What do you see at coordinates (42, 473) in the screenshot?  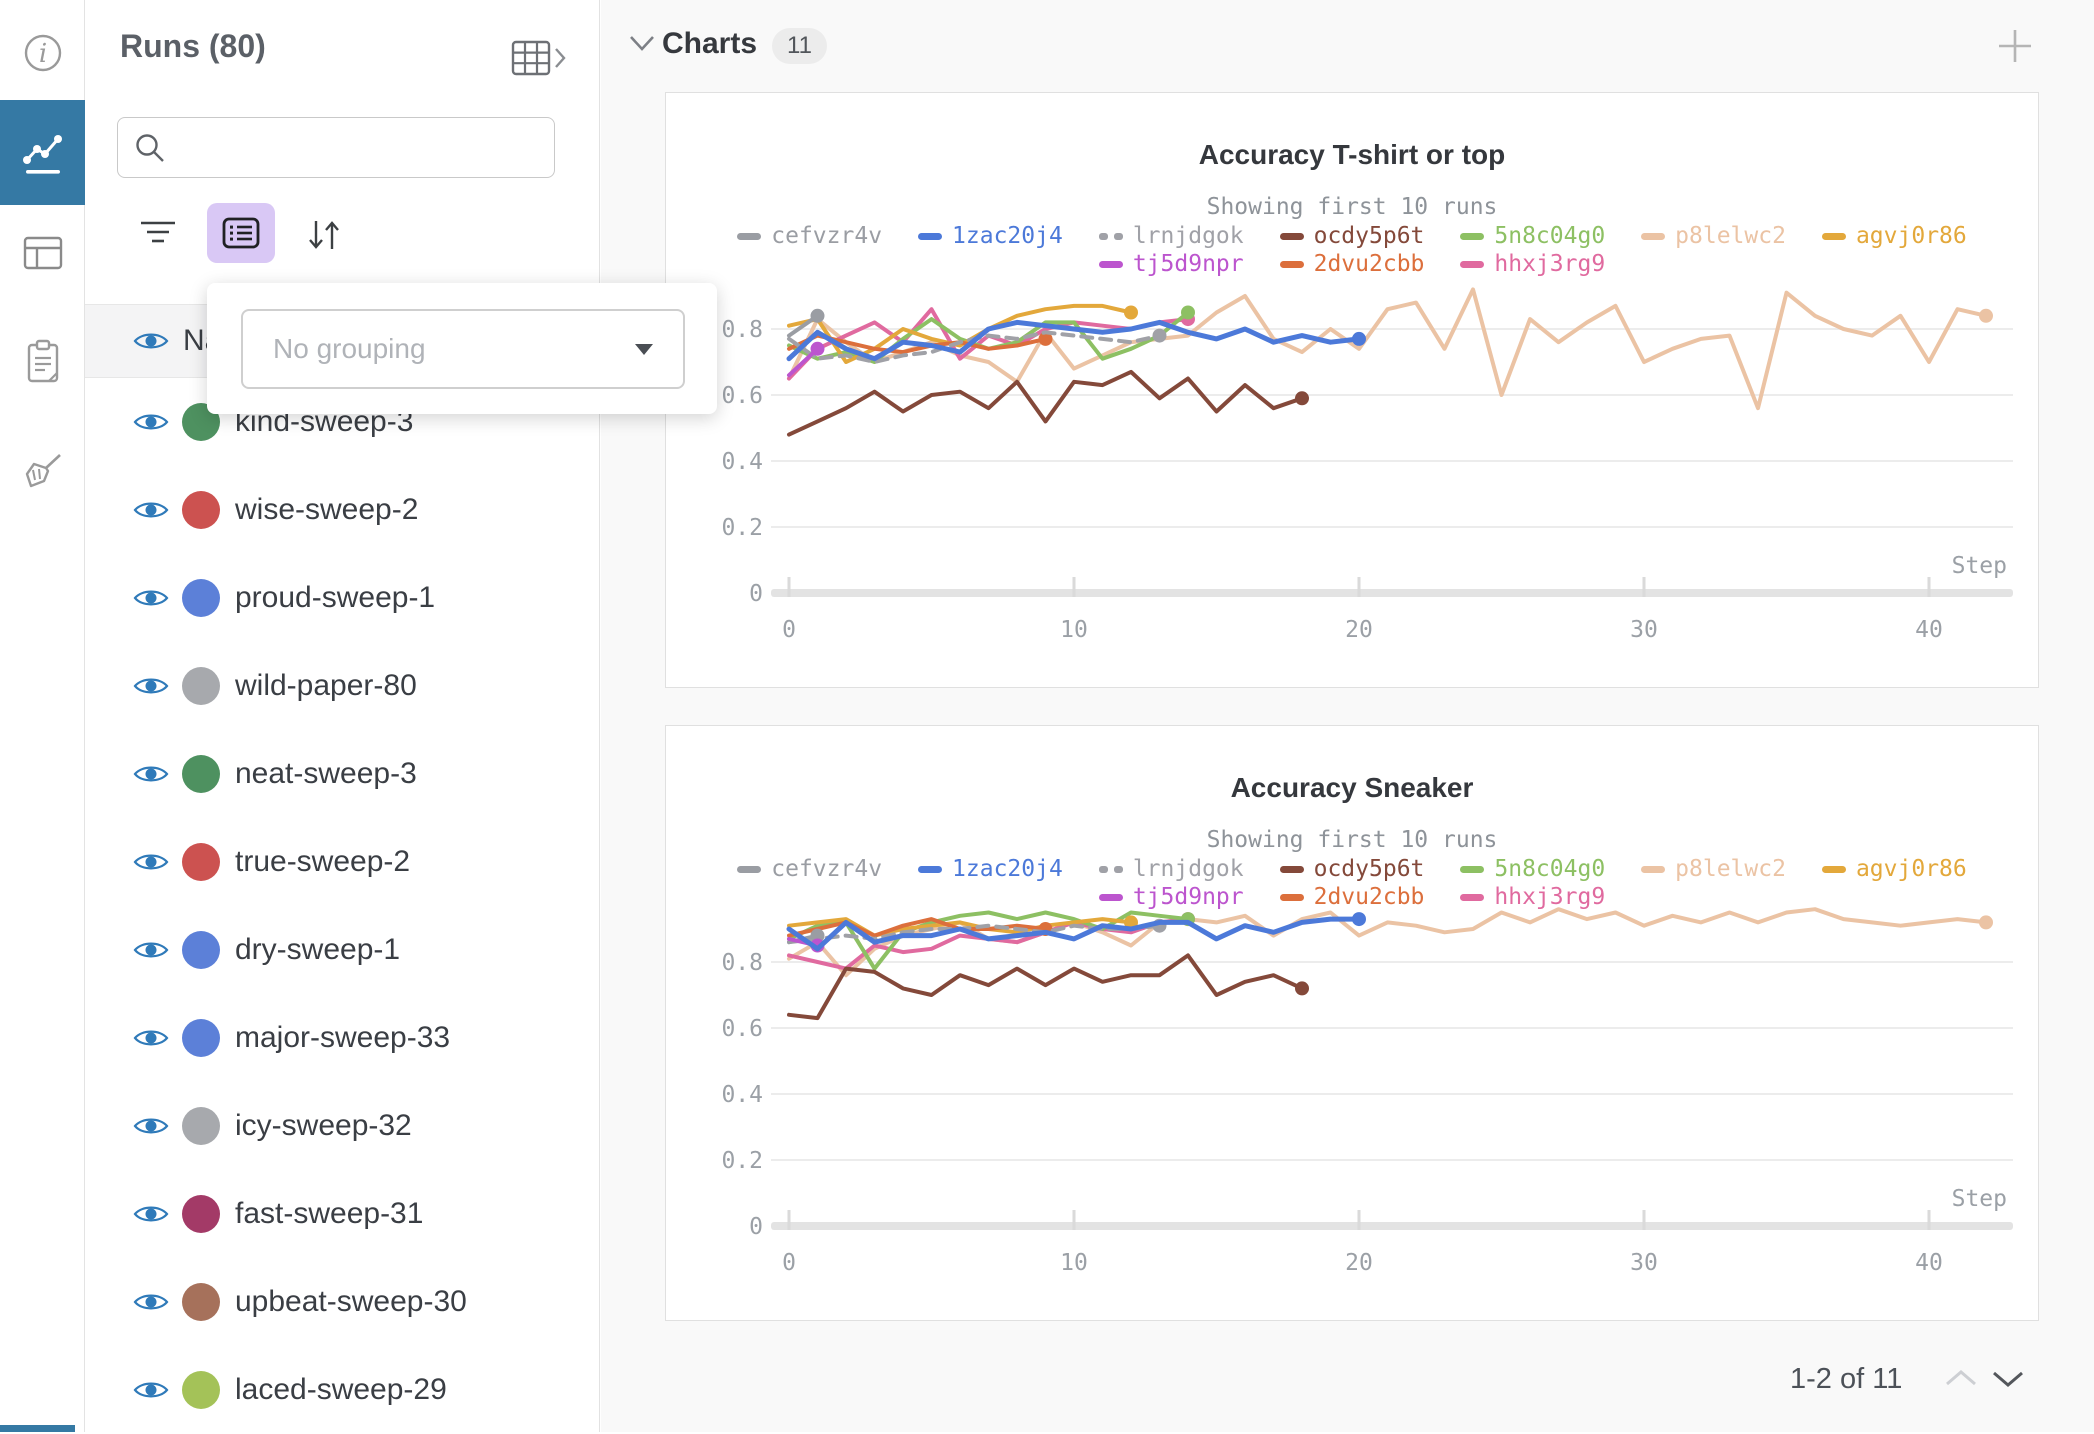 I see `broom-icon` at bounding box center [42, 473].